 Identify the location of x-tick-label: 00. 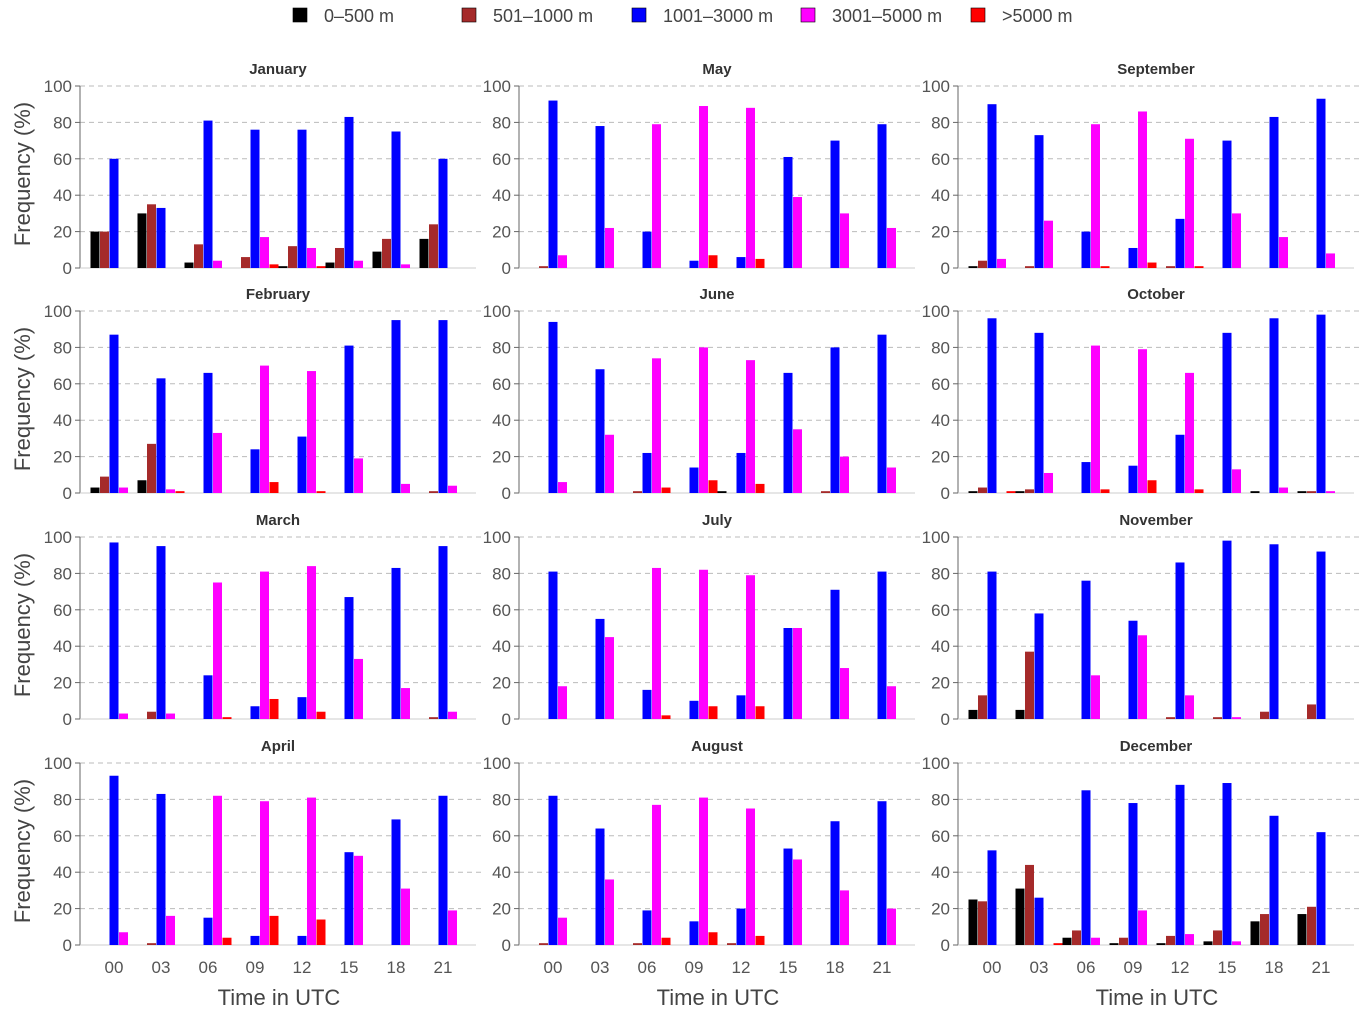
(114, 967).